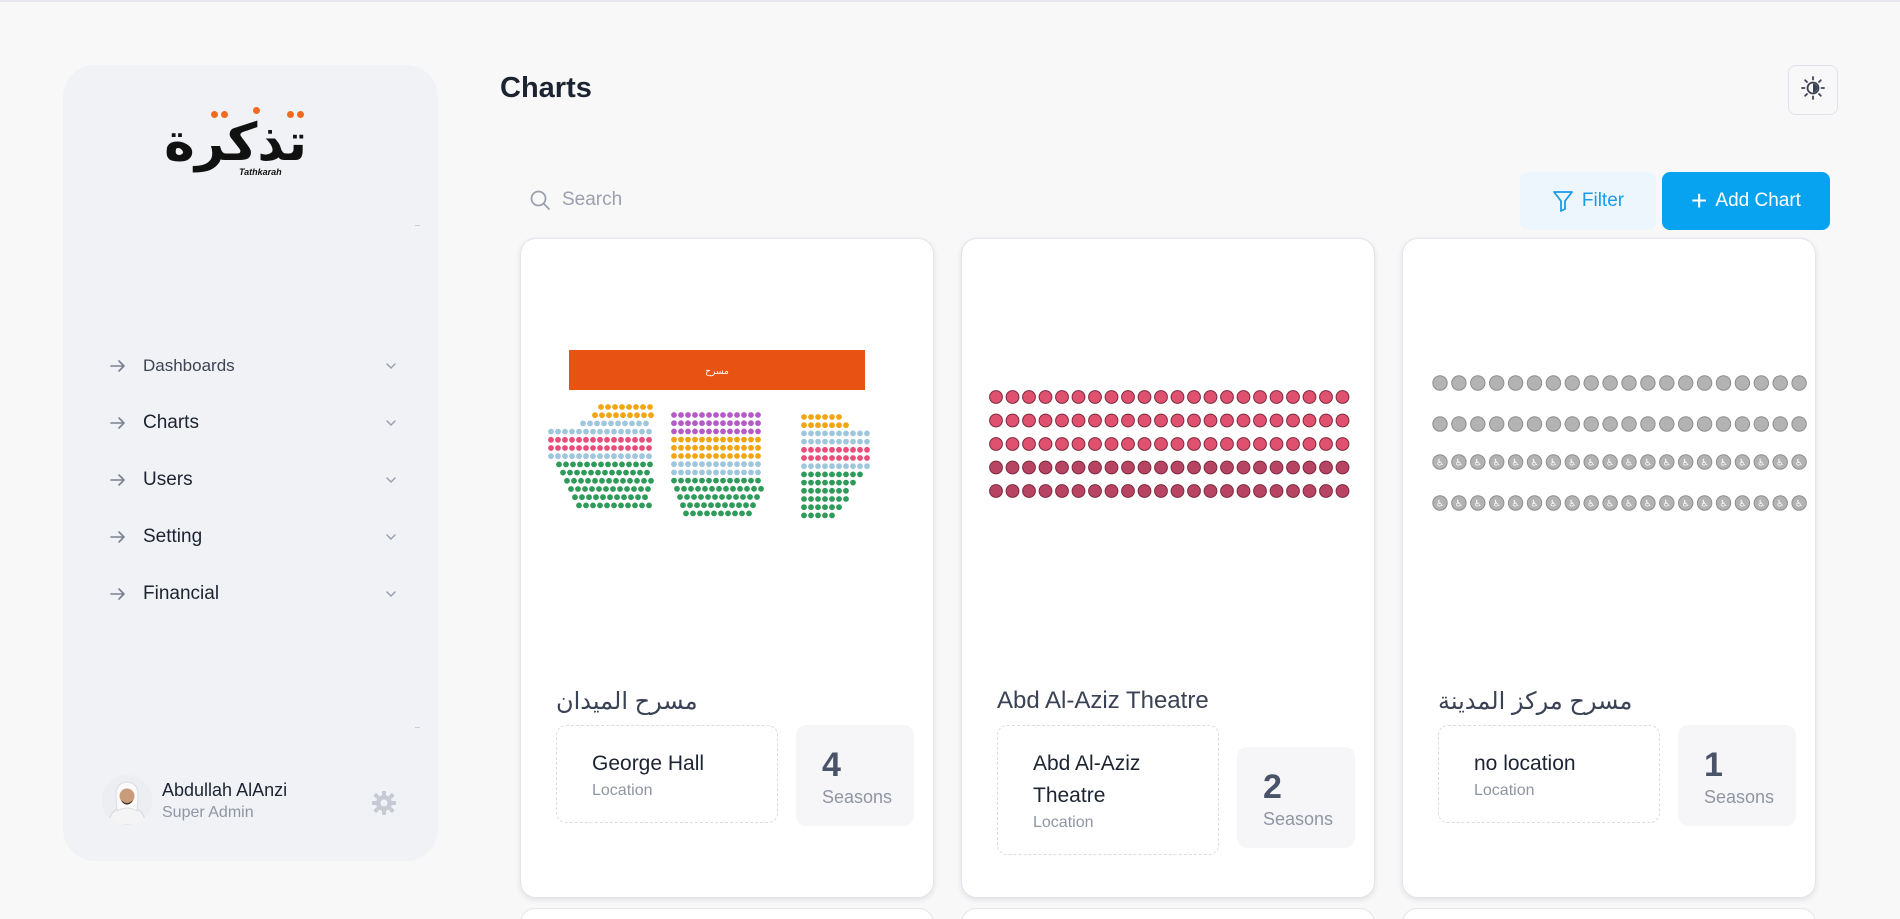 The image size is (1900, 919). I want to click on seat-map-preview: مسرح, so click(709, 434).